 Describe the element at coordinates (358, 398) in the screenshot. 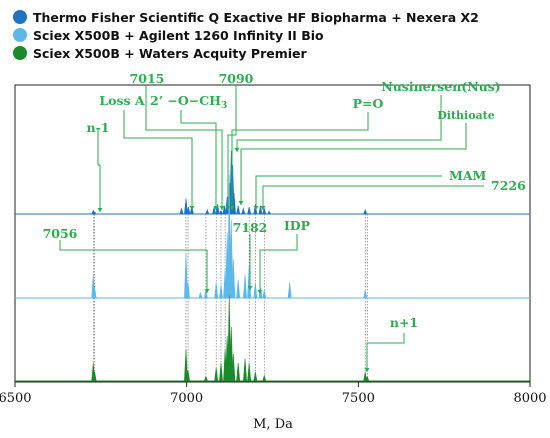

I see `x-tick-label: 7500` at that location.